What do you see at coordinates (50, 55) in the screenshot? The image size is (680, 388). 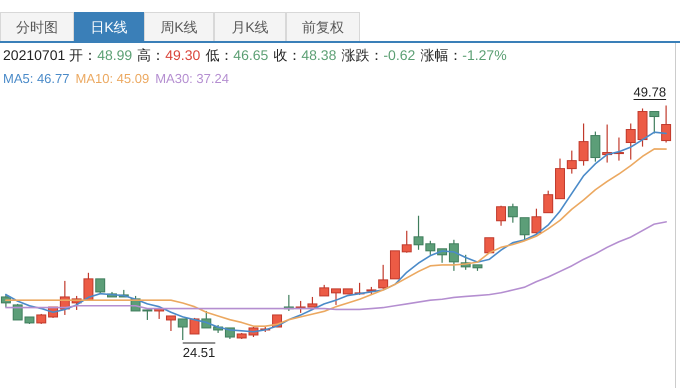 I see `text: 20210701 开：` at bounding box center [50, 55].